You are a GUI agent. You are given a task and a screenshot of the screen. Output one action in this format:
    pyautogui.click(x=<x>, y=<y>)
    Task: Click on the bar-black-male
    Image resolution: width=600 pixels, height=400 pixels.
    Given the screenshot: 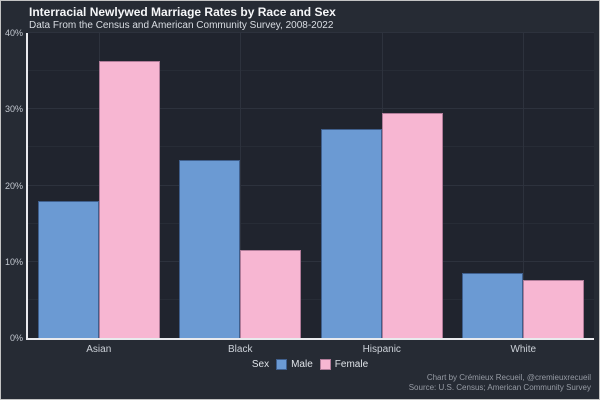 What is the action you would take?
    pyautogui.click(x=210, y=249)
    